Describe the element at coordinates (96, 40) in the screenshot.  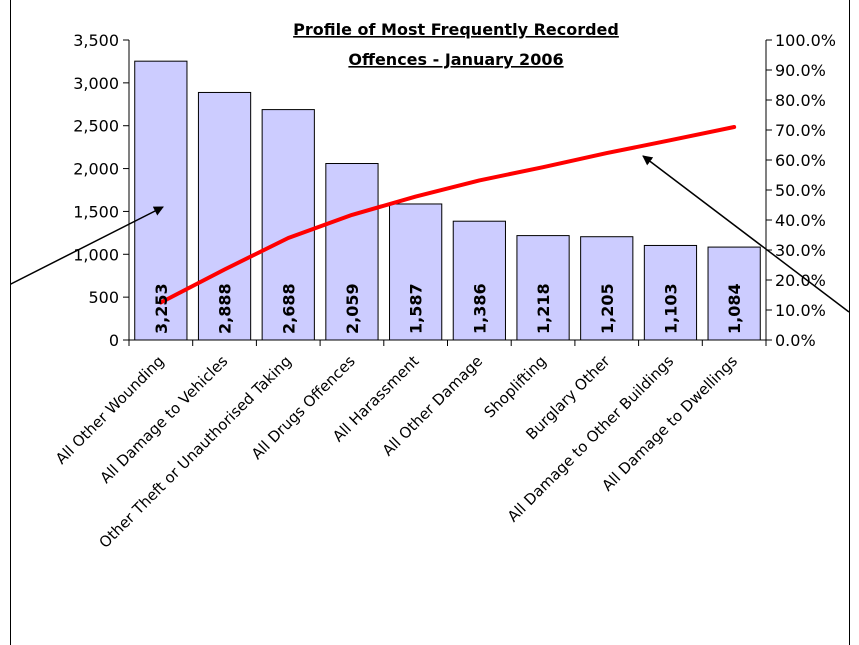
I see `y-tick-label: 3,500` at that location.